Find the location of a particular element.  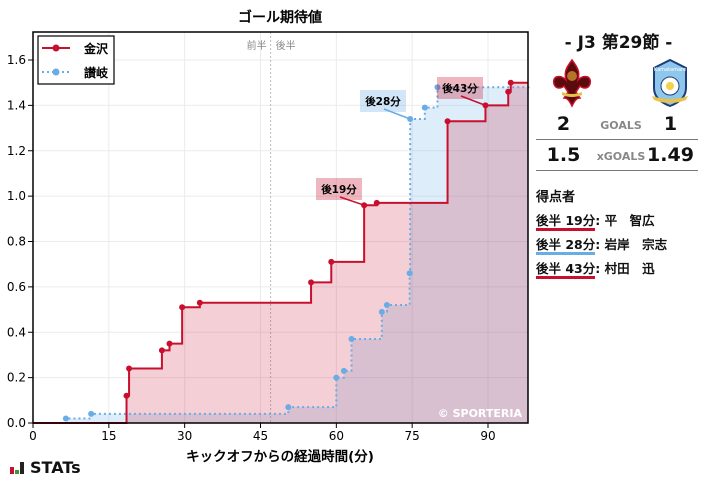

svg-text: 45 is located at coordinates (260, 436).